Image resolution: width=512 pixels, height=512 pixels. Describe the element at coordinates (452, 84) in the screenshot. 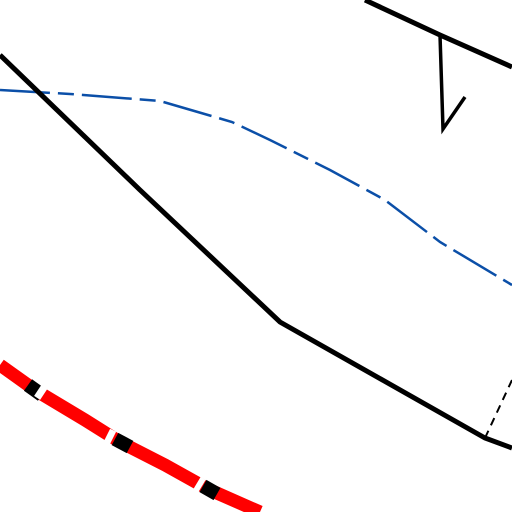

I see `spur-marker-line` at that location.